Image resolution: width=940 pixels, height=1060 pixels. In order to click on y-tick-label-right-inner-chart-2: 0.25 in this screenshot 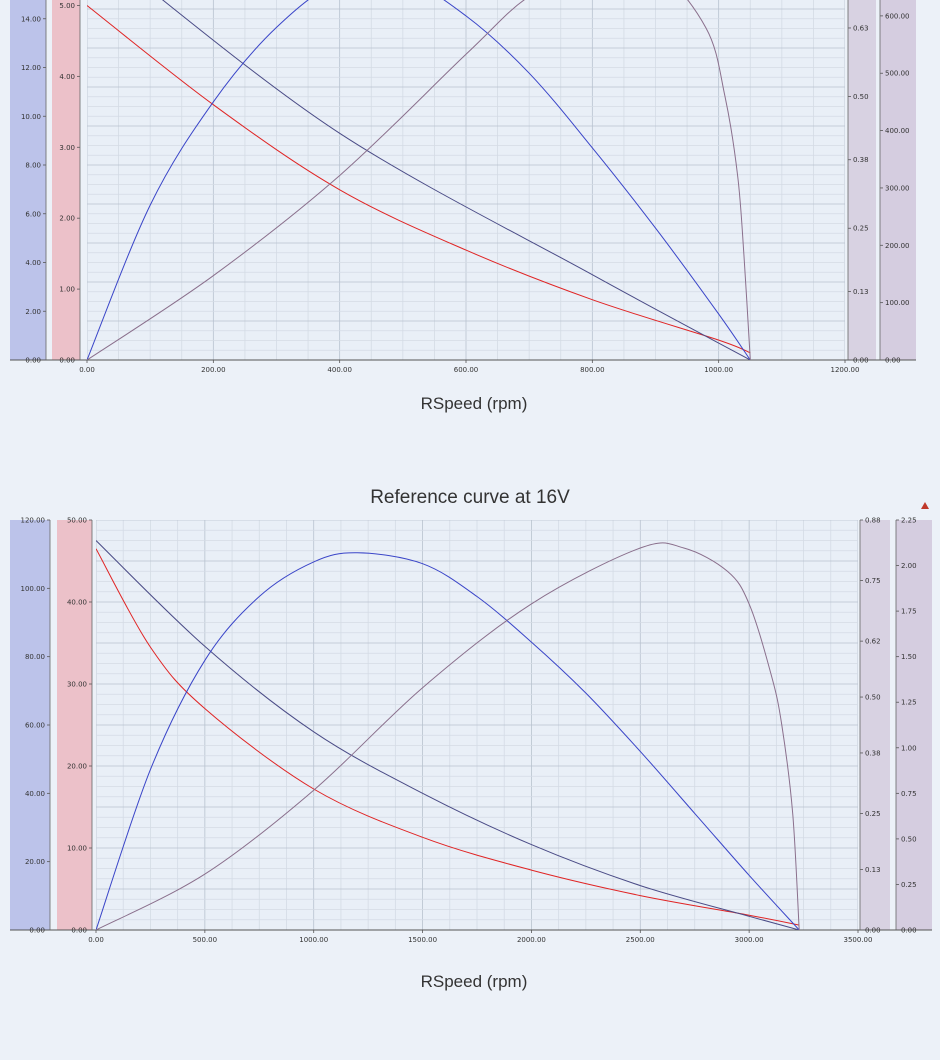, I will do `click(873, 814)`.